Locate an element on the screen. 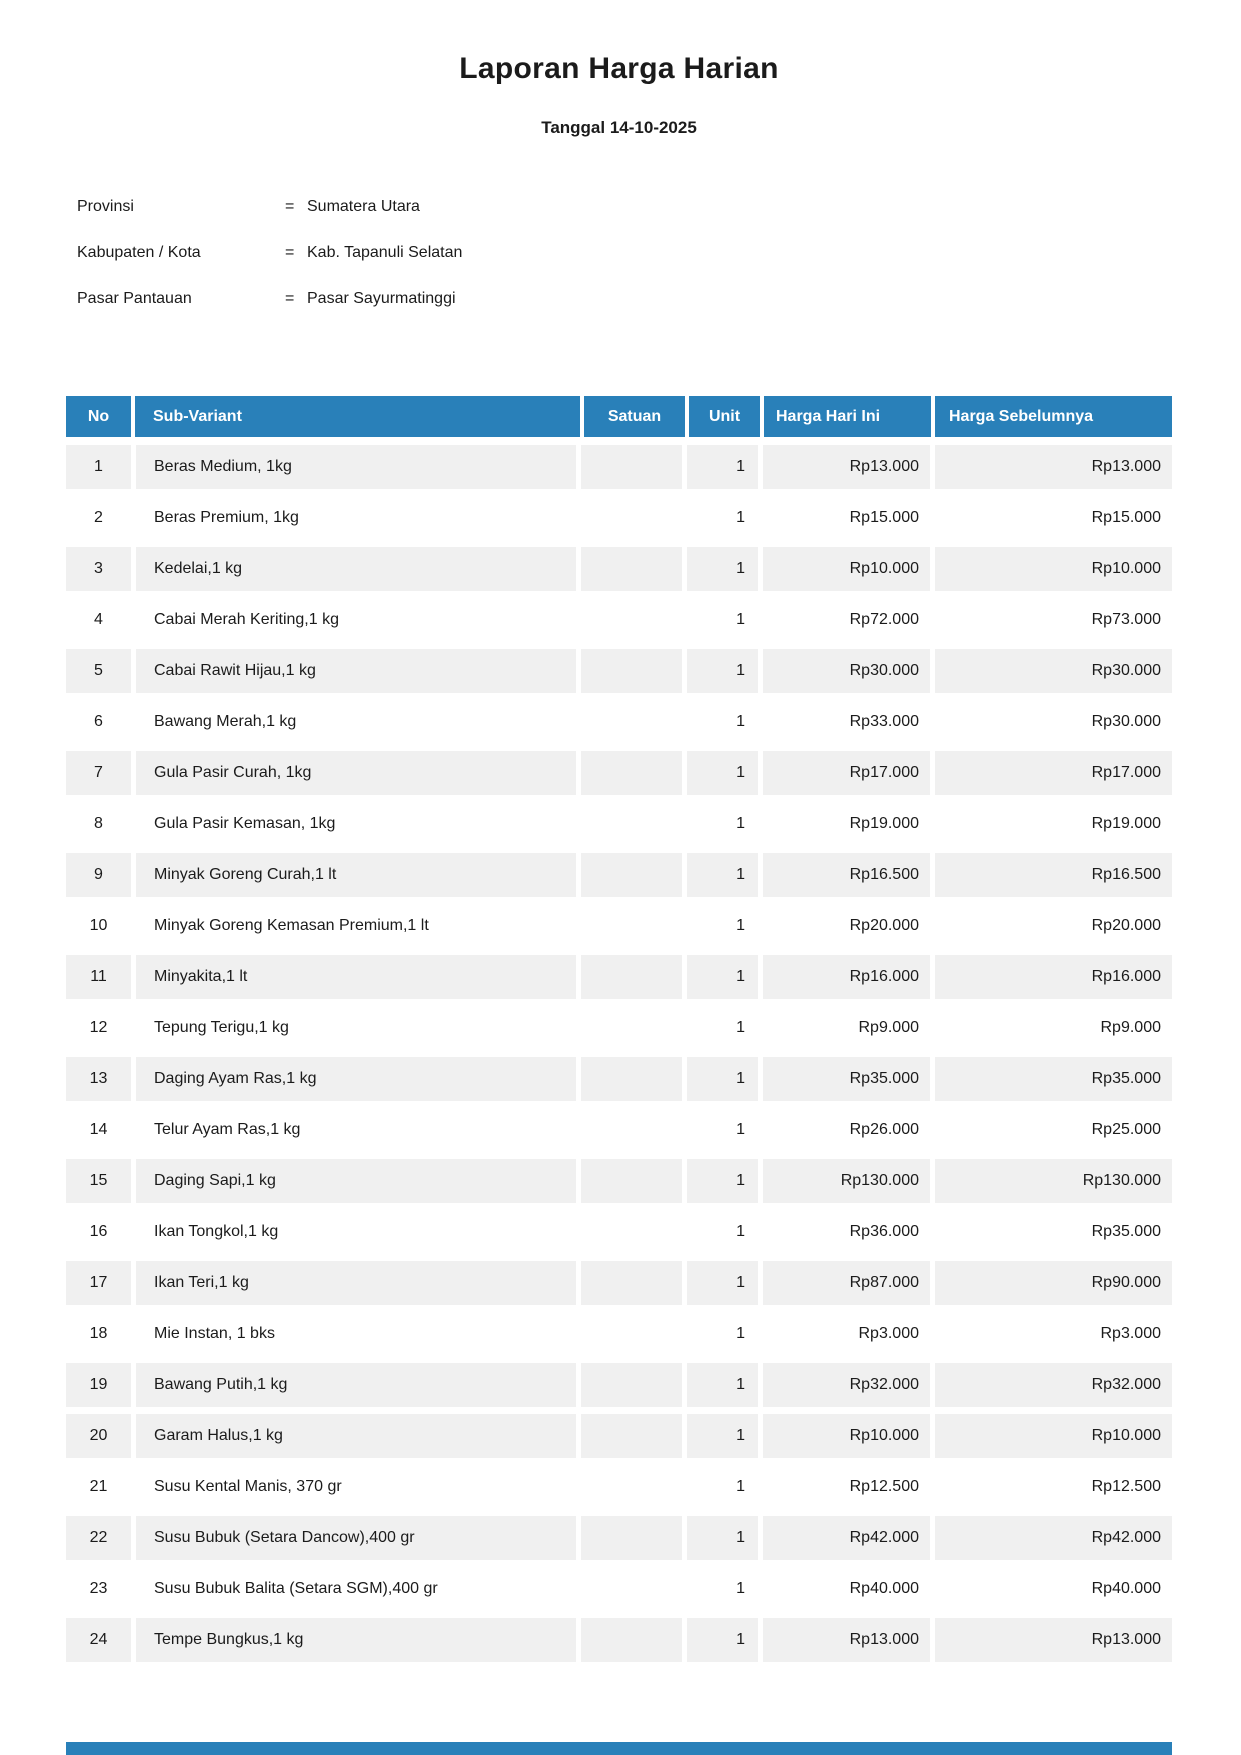  cell-harga-hari-ini: Rp130.000 is located at coordinates (846, 1181).